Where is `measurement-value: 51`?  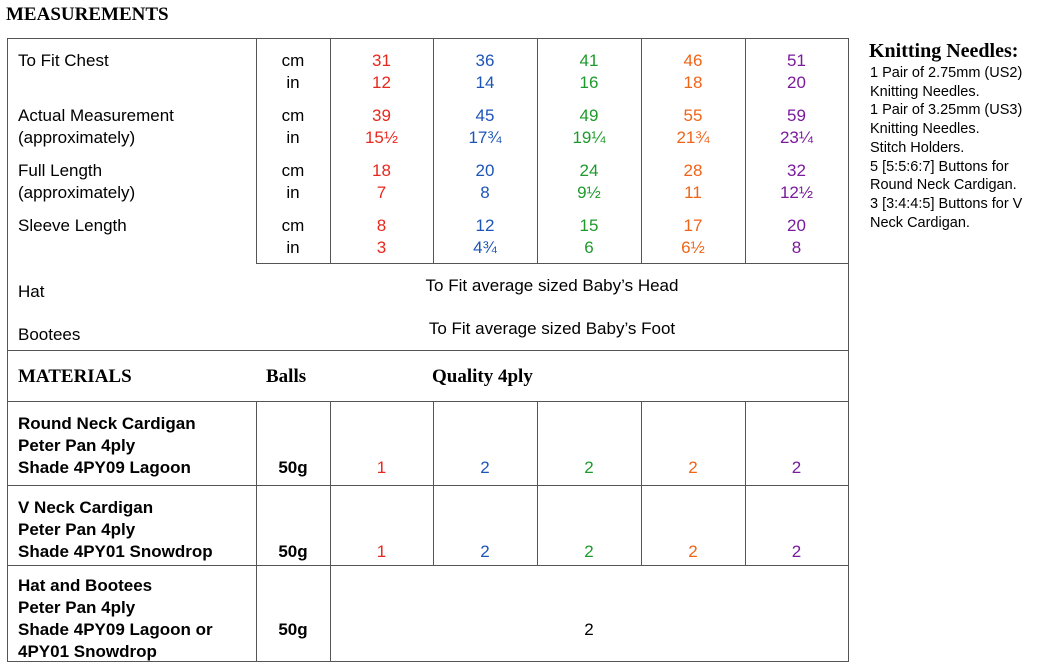
measurement-value: 51 is located at coordinates (796, 60).